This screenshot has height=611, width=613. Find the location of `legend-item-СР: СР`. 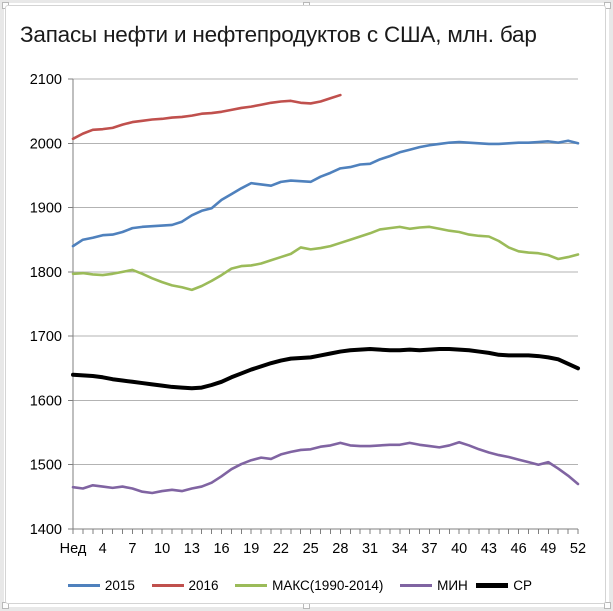

legend-item-СР: СР is located at coordinates (504, 585).